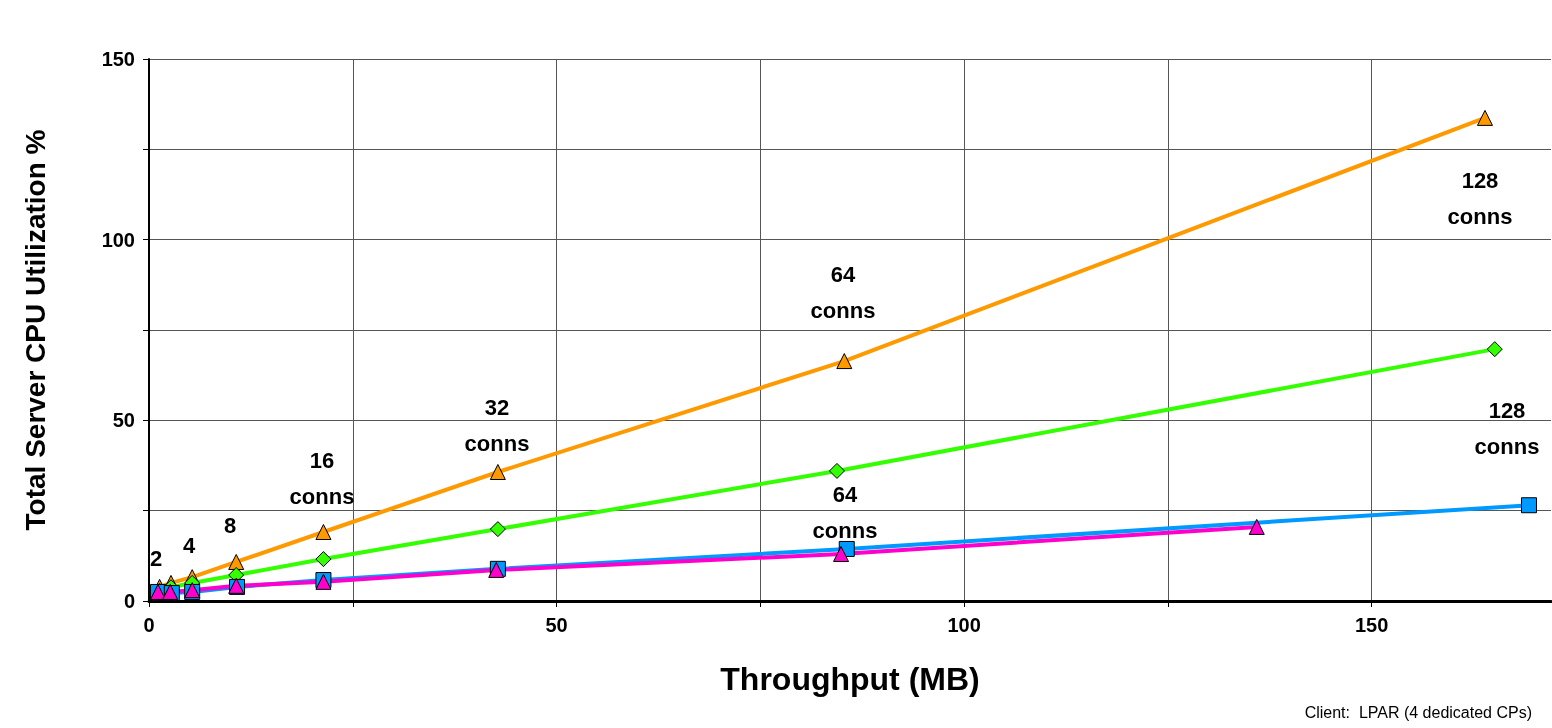 This screenshot has width=1552, height=728. I want to click on y-tick-label: 150, so click(118, 59).